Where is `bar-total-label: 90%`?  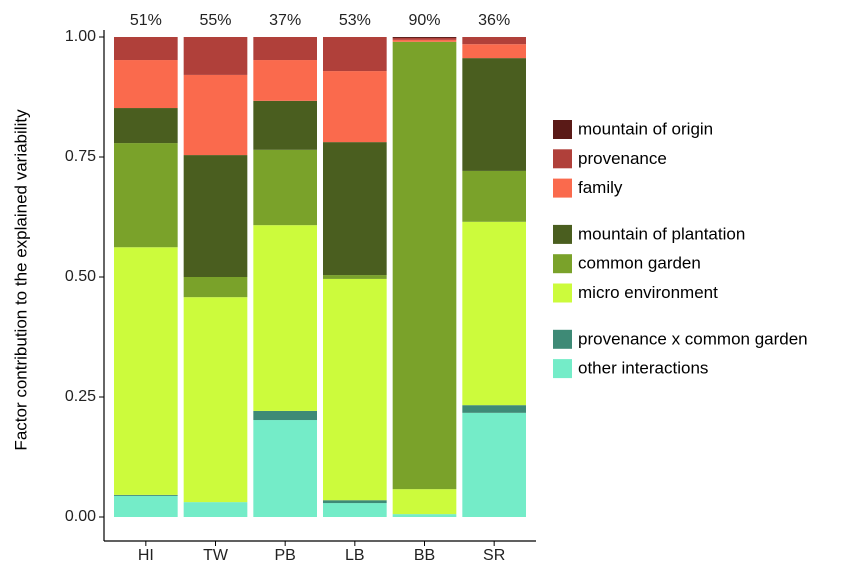
bar-total-label: 90% is located at coordinates (424, 20).